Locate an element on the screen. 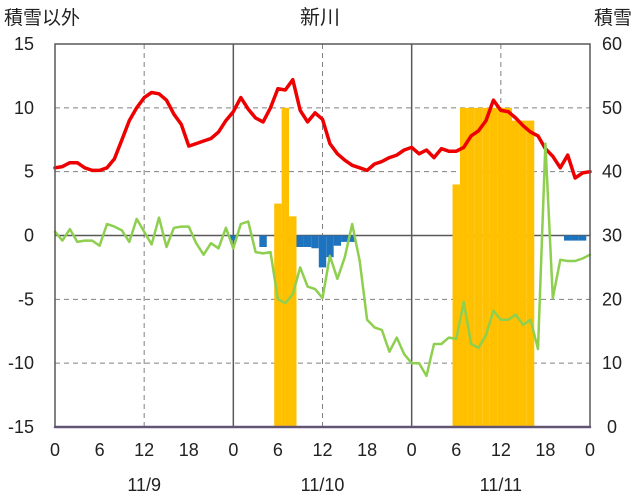 The image size is (636, 501). left-tick-label: 0 is located at coordinates (29, 236).